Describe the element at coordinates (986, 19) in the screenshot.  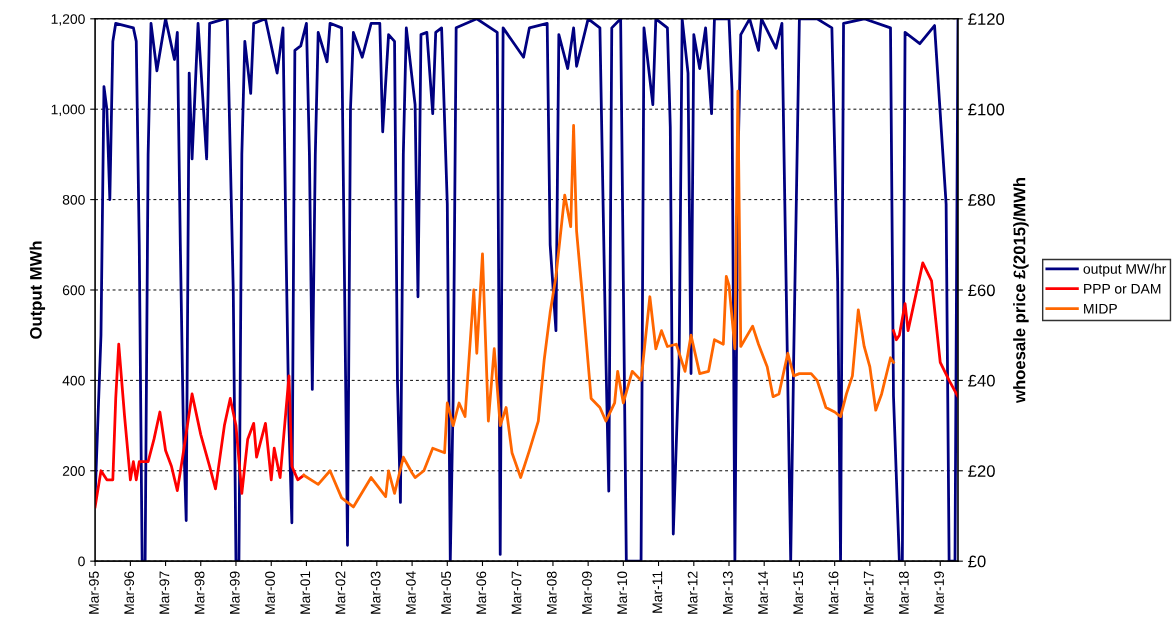
I see `y2-tick-label: £120` at that location.